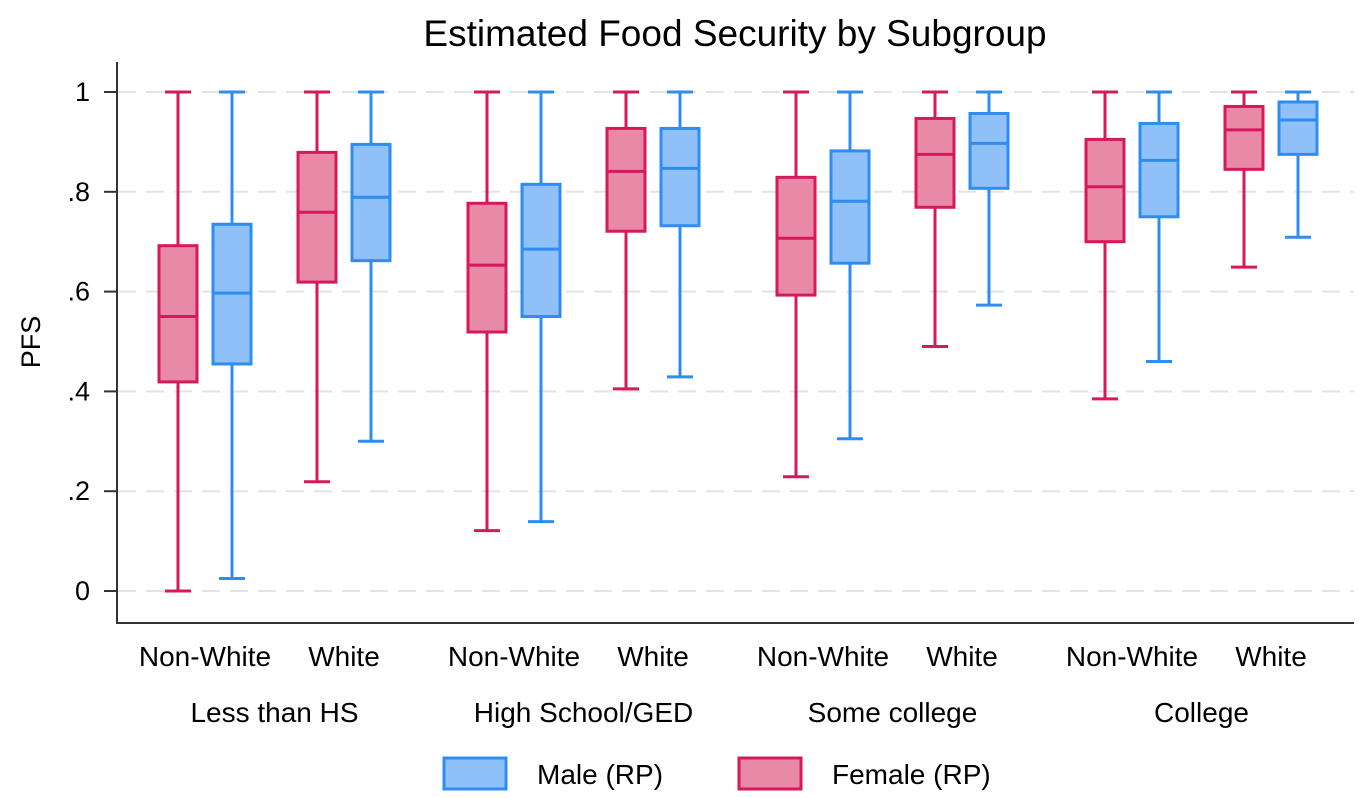 This screenshot has height=798, width=1359. What do you see at coordinates (893, 712) in the screenshot?
I see `group-label: Some college` at bounding box center [893, 712].